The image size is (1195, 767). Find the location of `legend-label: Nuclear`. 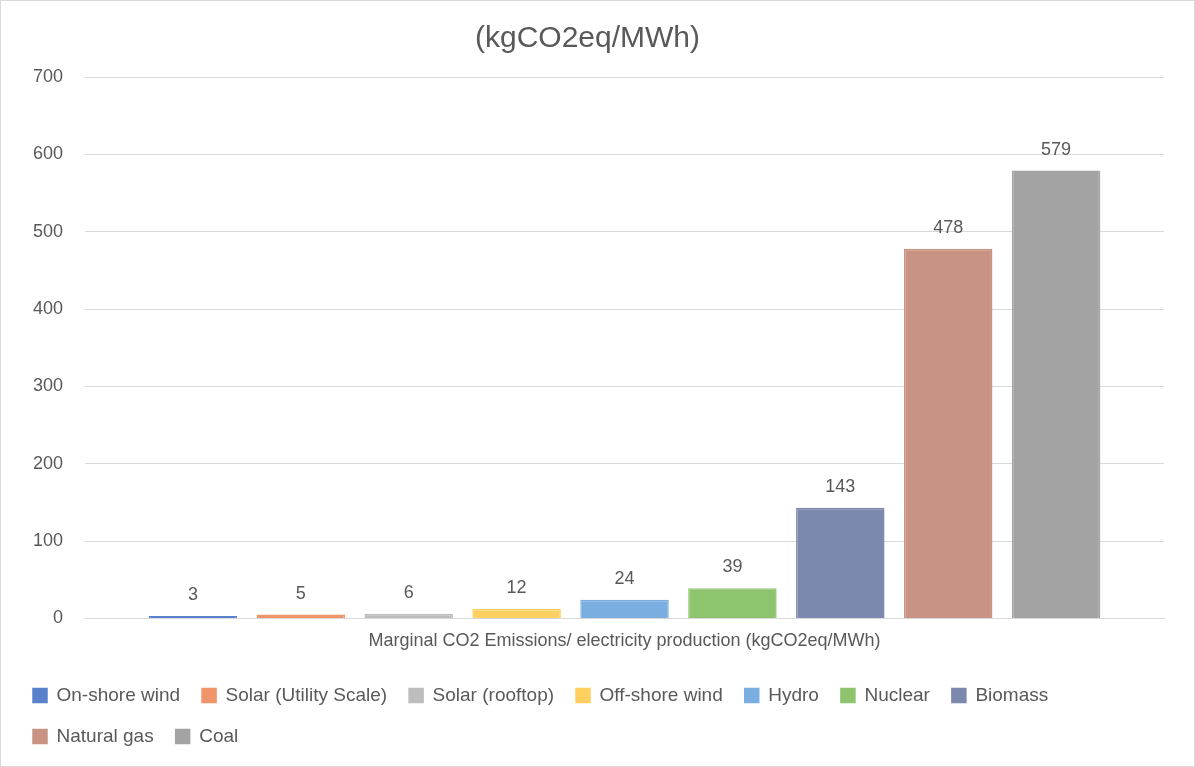

legend-label: Nuclear is located at coordinates (897, 694).